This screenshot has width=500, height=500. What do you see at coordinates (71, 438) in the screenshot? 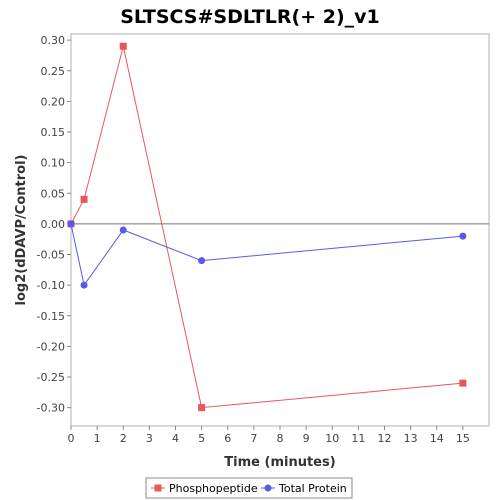
I see `x-tick-label: 0` at bounding box center [71, 438].